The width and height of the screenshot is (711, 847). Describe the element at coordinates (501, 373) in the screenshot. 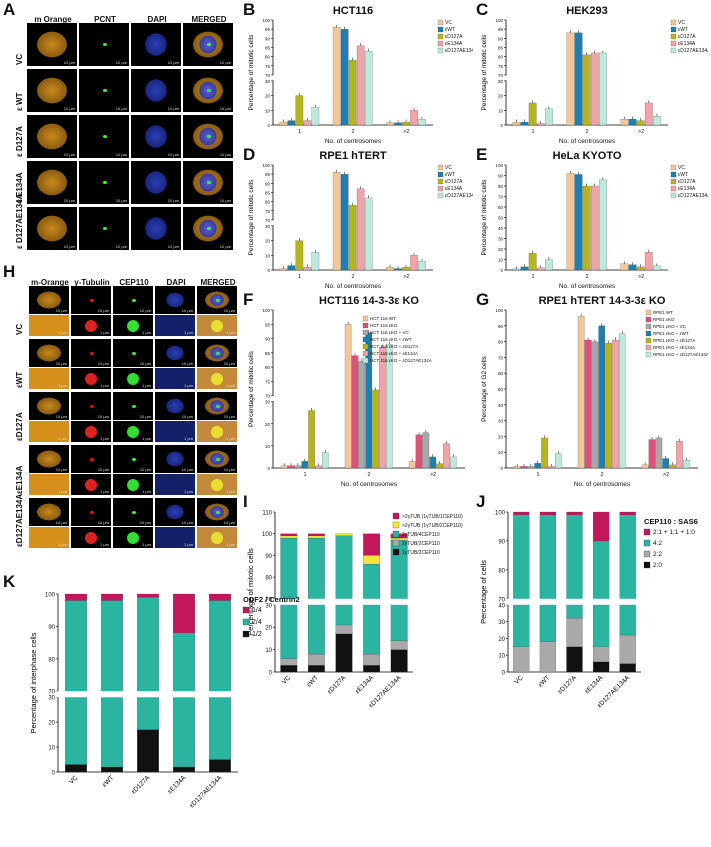

I see `y-tick-label: 60` at that location.